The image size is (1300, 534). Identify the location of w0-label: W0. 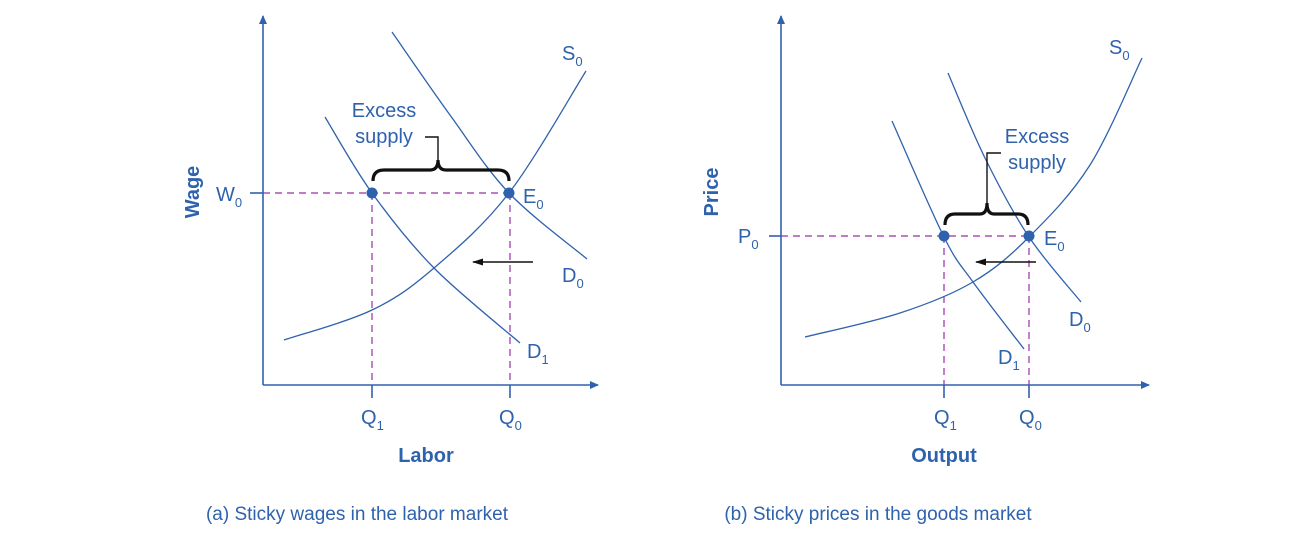
(229, 197).